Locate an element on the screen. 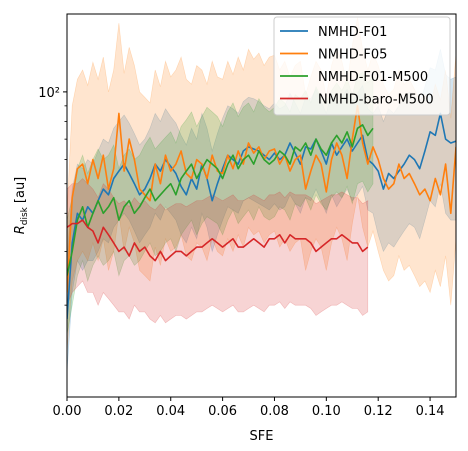 Image resolution: width=468 pixels, height=451 pixels. x-tick-label: 0.02 is located at coordinates (118, 411).